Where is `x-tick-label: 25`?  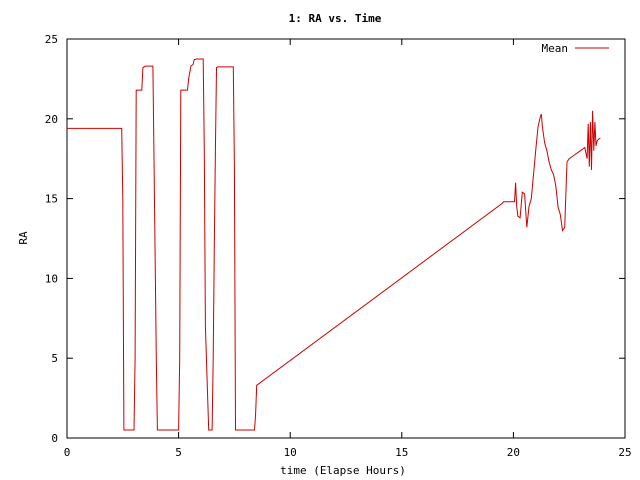
x-tick-label: 25 is located at coordinates (624, 452).